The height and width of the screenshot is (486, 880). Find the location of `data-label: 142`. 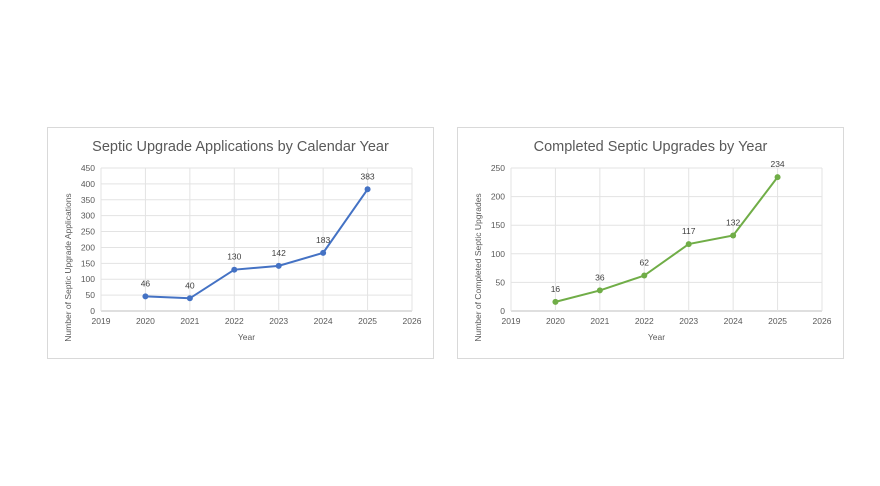

data-label: 142 is located at coordinates (279, 253).